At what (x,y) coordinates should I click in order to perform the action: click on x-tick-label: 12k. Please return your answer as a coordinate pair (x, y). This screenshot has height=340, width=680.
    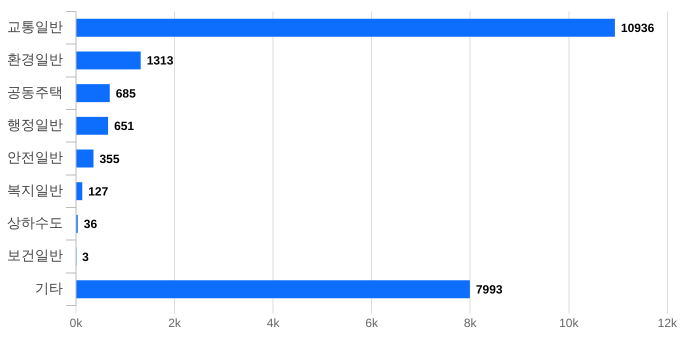
    Looking at the image, I should click on (668, 323).